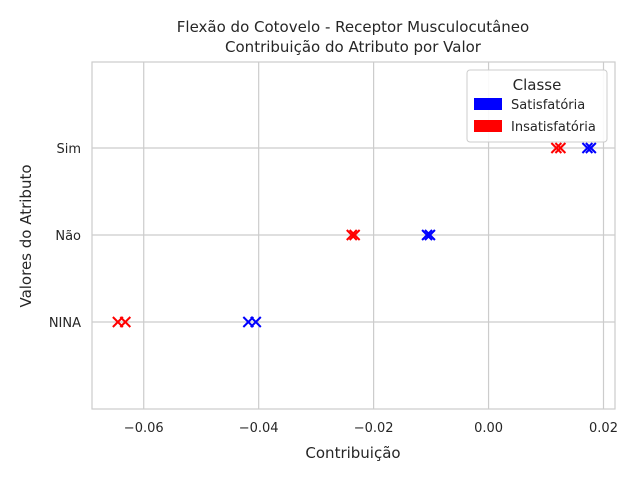  I want to click on legend-swatch-satisfatoria, so click(488, 104).